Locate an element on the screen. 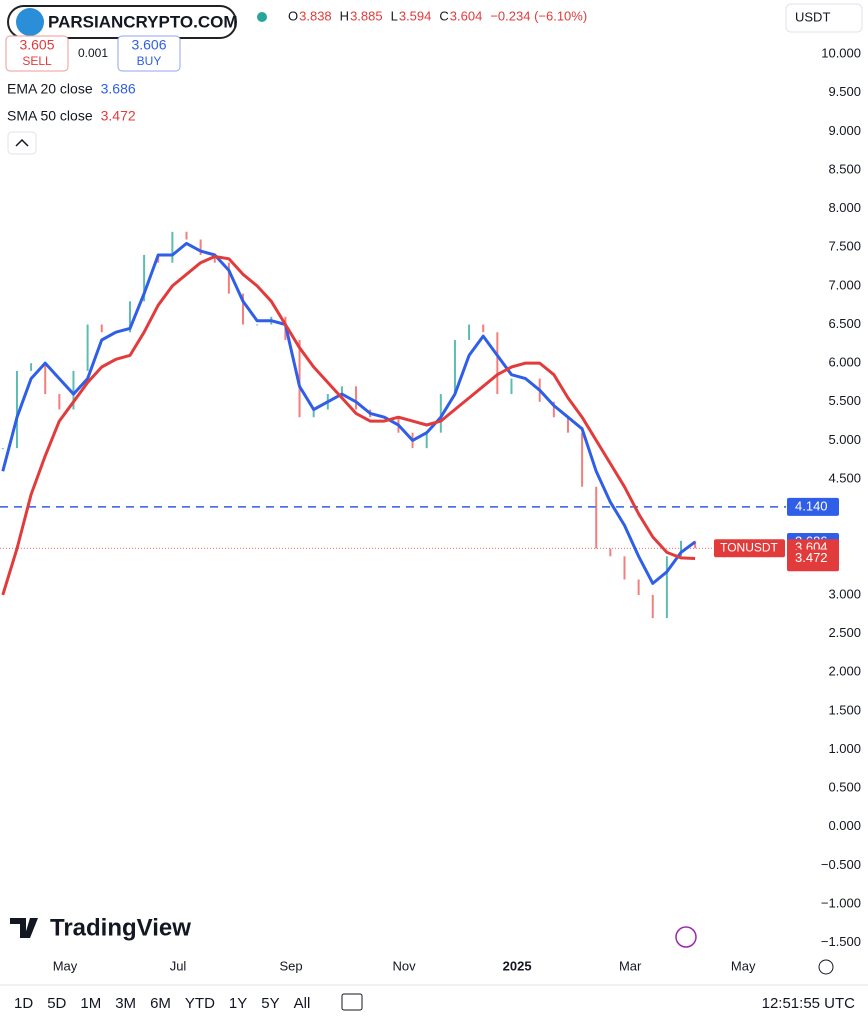  y-tick-label: 5.000 is located at coordinates (844, 439).